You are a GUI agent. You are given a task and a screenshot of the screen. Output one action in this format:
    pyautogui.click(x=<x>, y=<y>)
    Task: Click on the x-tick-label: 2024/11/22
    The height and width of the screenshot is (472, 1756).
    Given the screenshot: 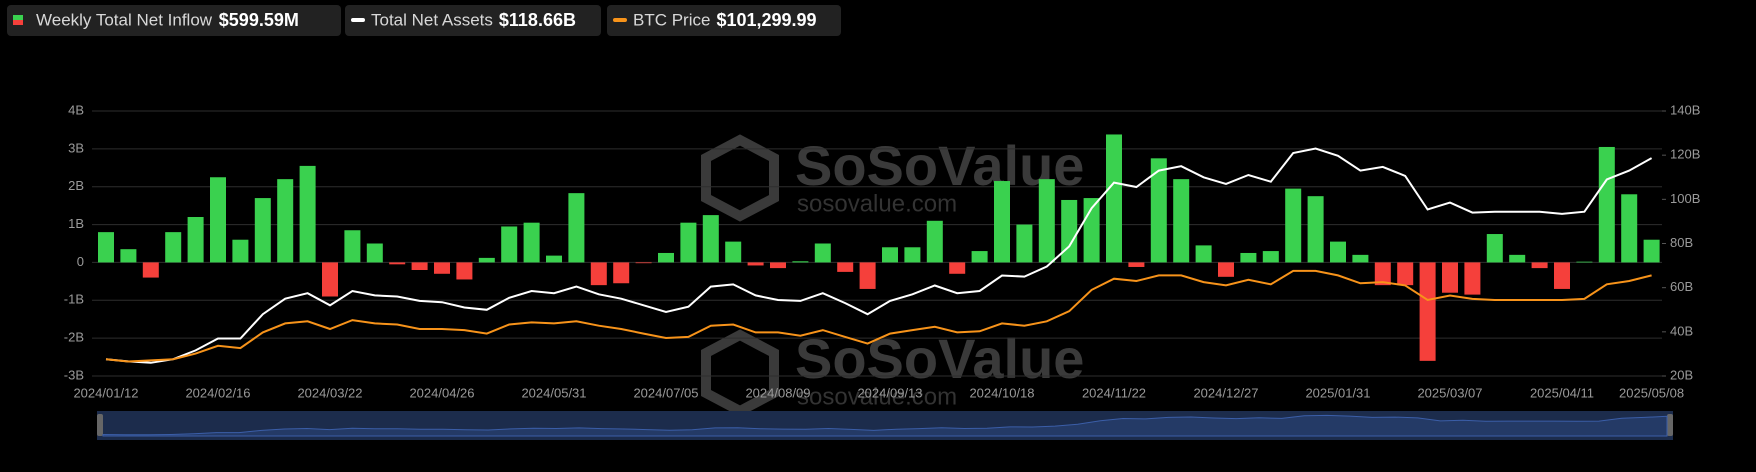 What is the action you would take?
    pyautogui.click(x=1114, y=392)
    